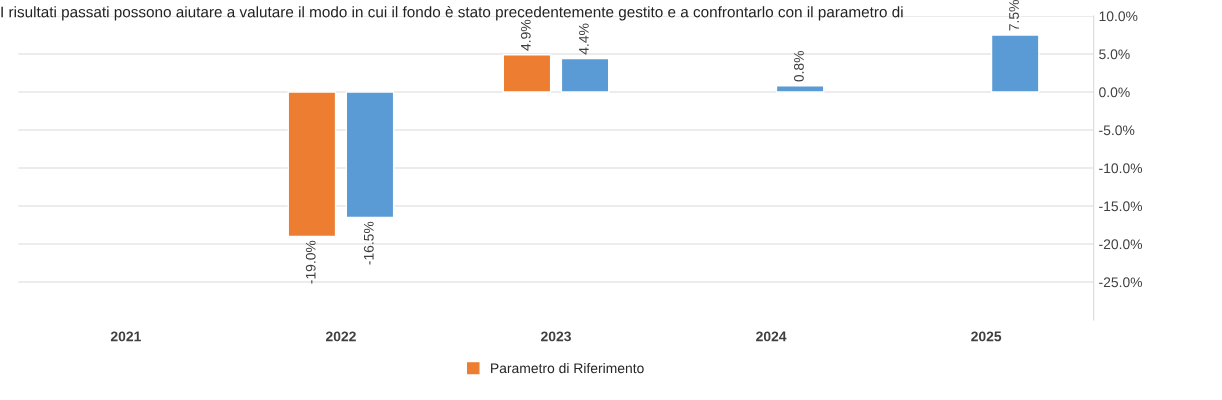 This screenshot has height=400, width=1222. I want to click on y-tick-label: 5.0%, so click(1114, 54).